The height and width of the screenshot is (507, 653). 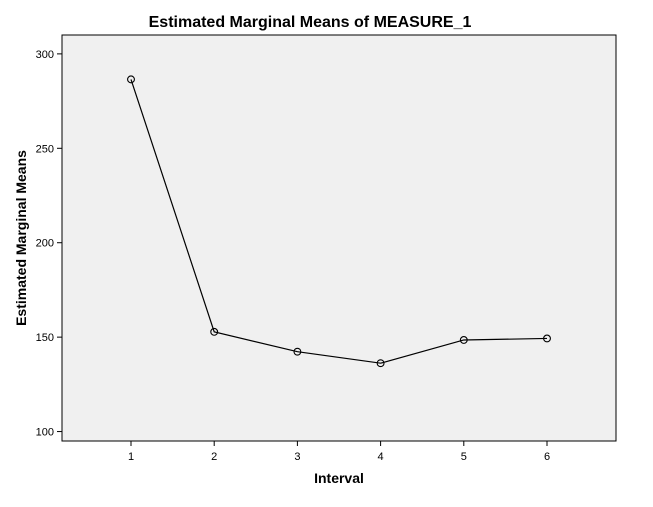 I want to click on y-axis: 100 150 200 250 300, so click(x=49, y=244).